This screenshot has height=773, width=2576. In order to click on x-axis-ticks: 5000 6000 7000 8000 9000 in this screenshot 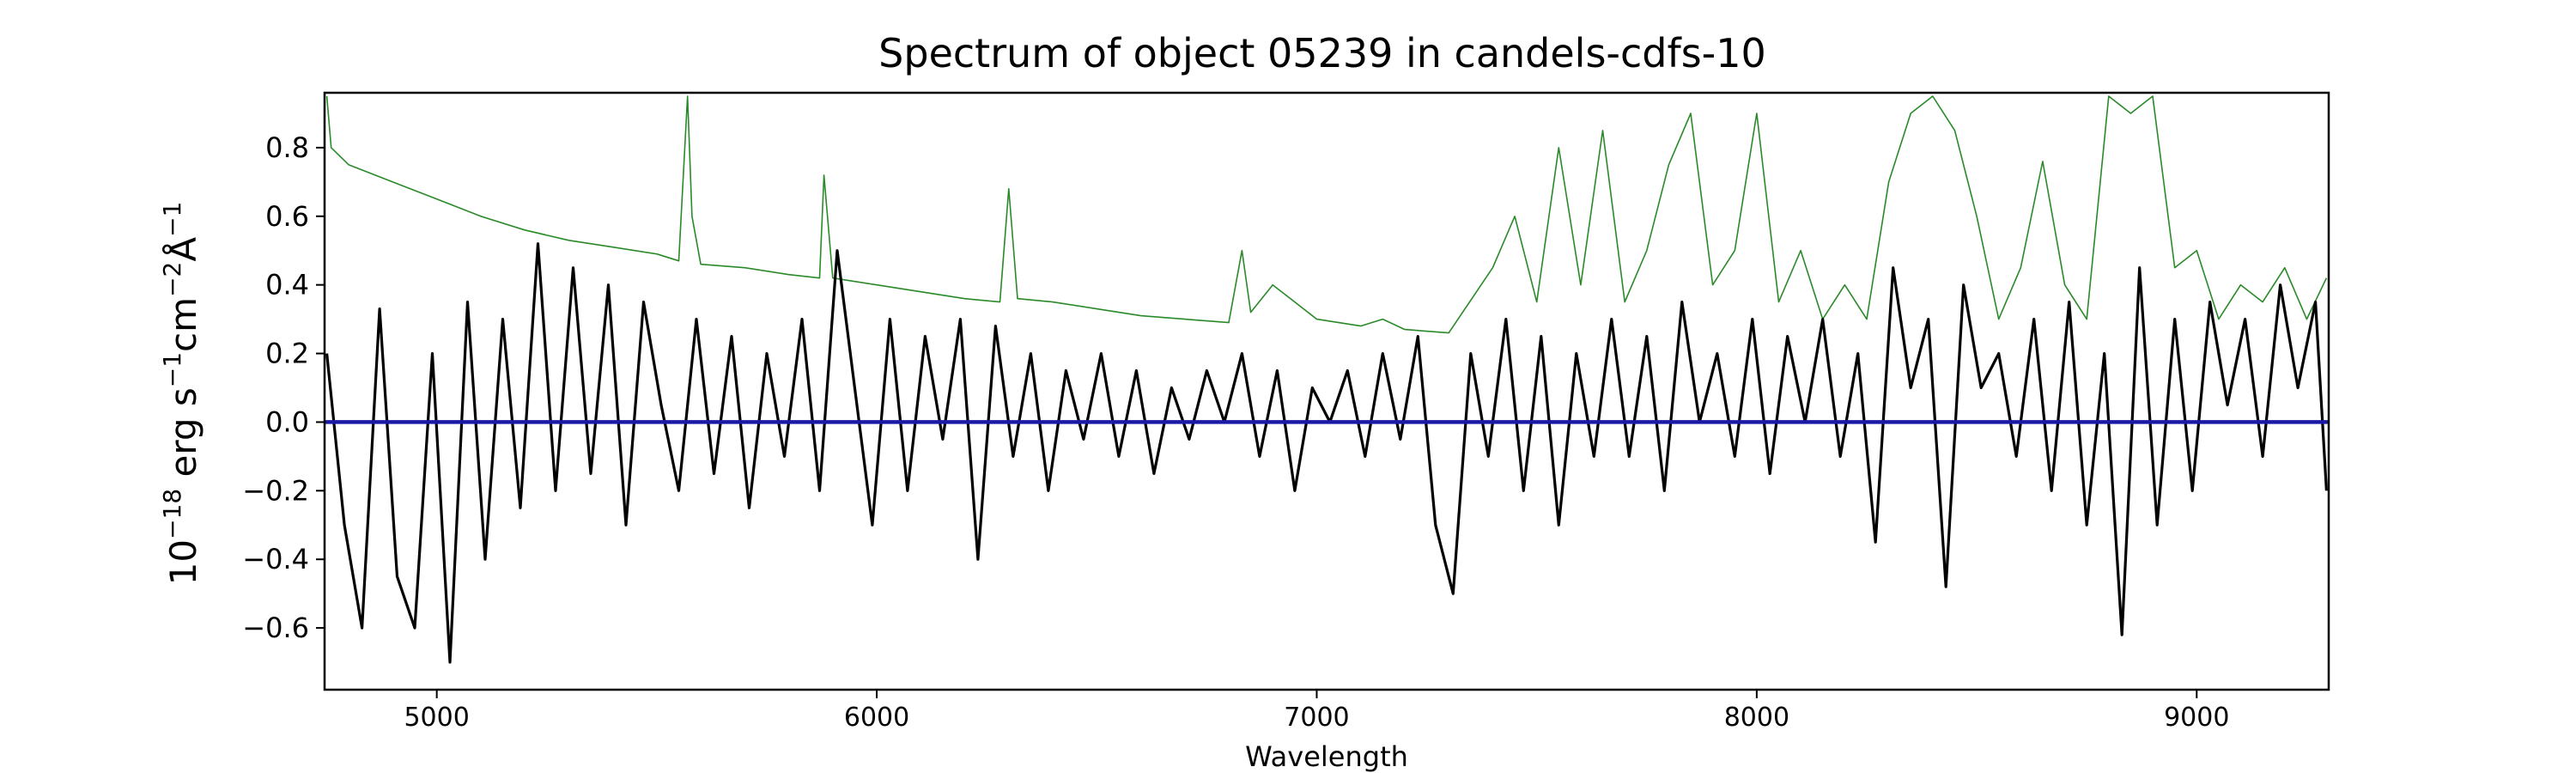, I will do `click(1316, 711)`.